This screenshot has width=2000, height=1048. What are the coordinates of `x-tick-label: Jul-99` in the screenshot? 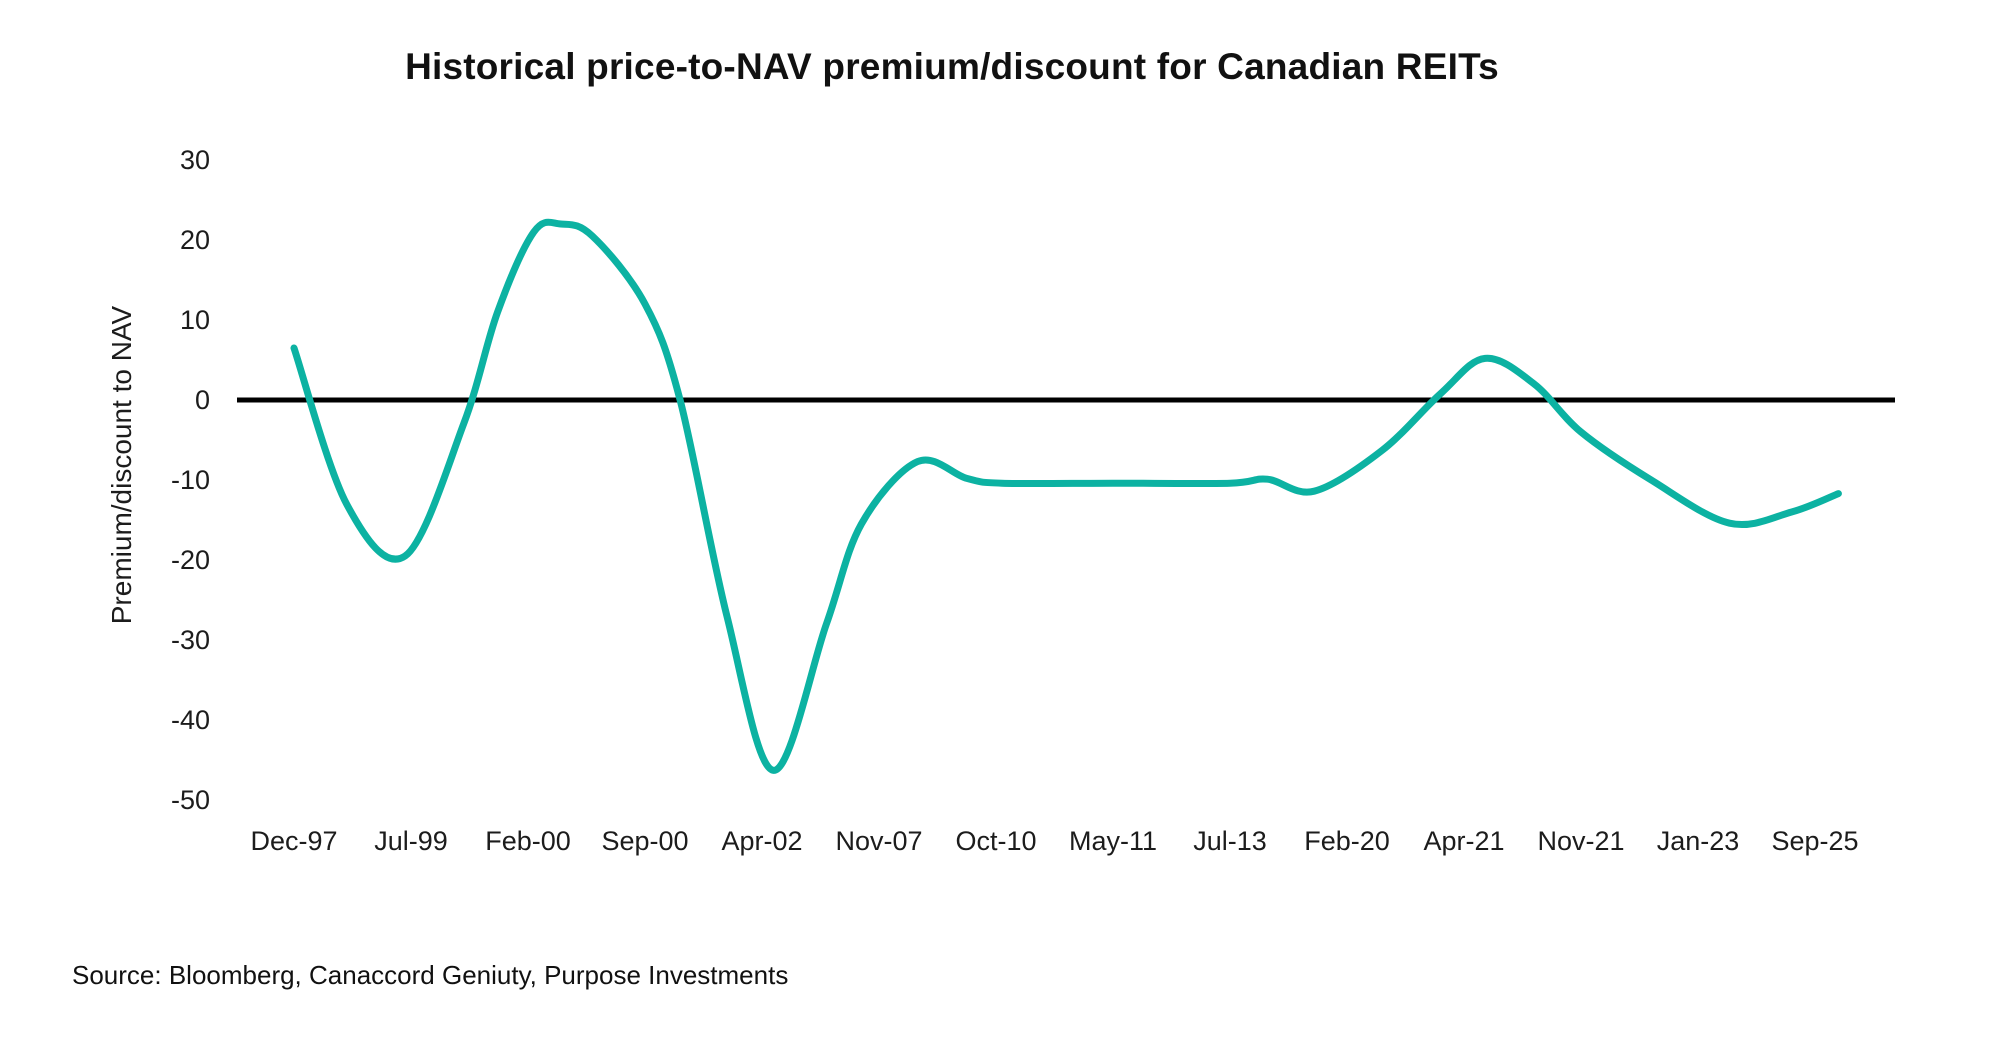 It's located at (411, 841).